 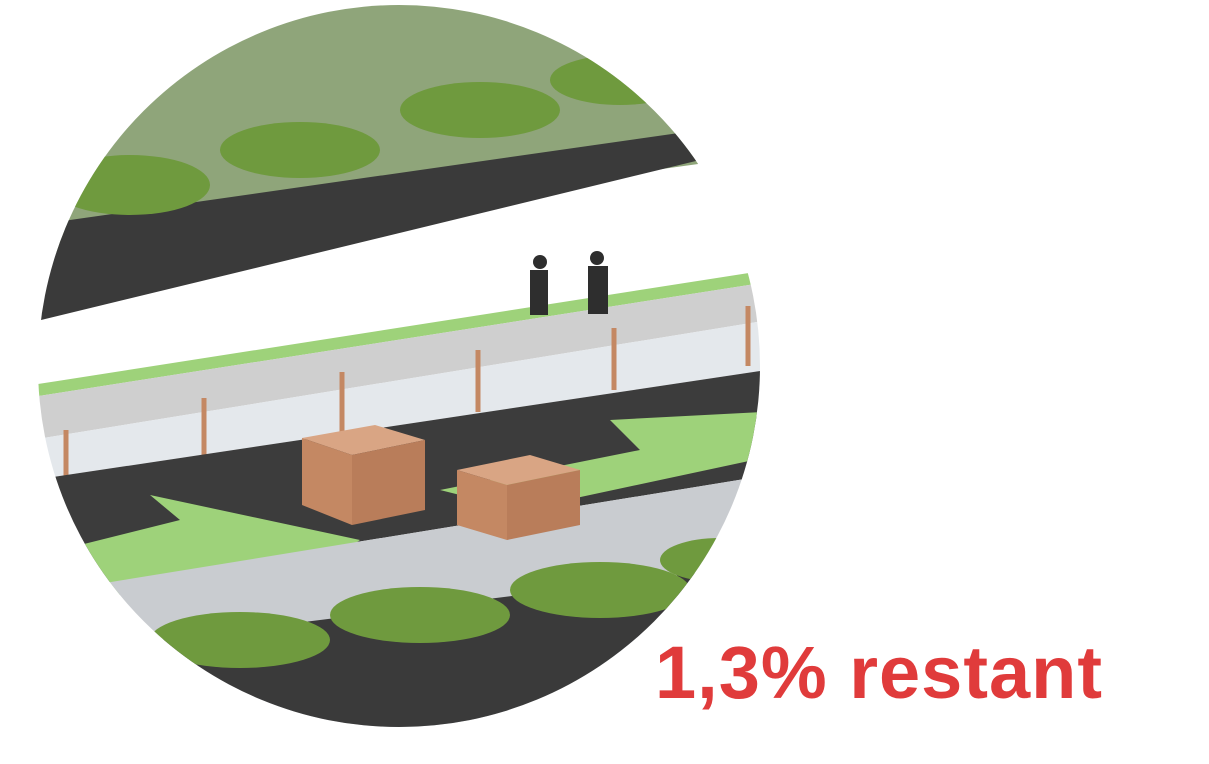 What do you see at coordinates (569, 283) in the screenshot?
I see `people` at bounding box center [569, 283].